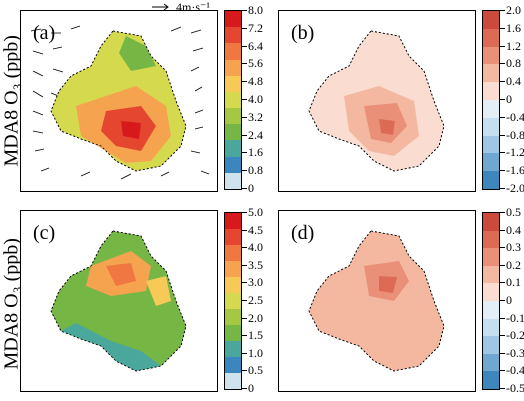 This screenshot has height=401, width=524. I want to click on colorbar-tick-label: 7.2, so click(252, 27).